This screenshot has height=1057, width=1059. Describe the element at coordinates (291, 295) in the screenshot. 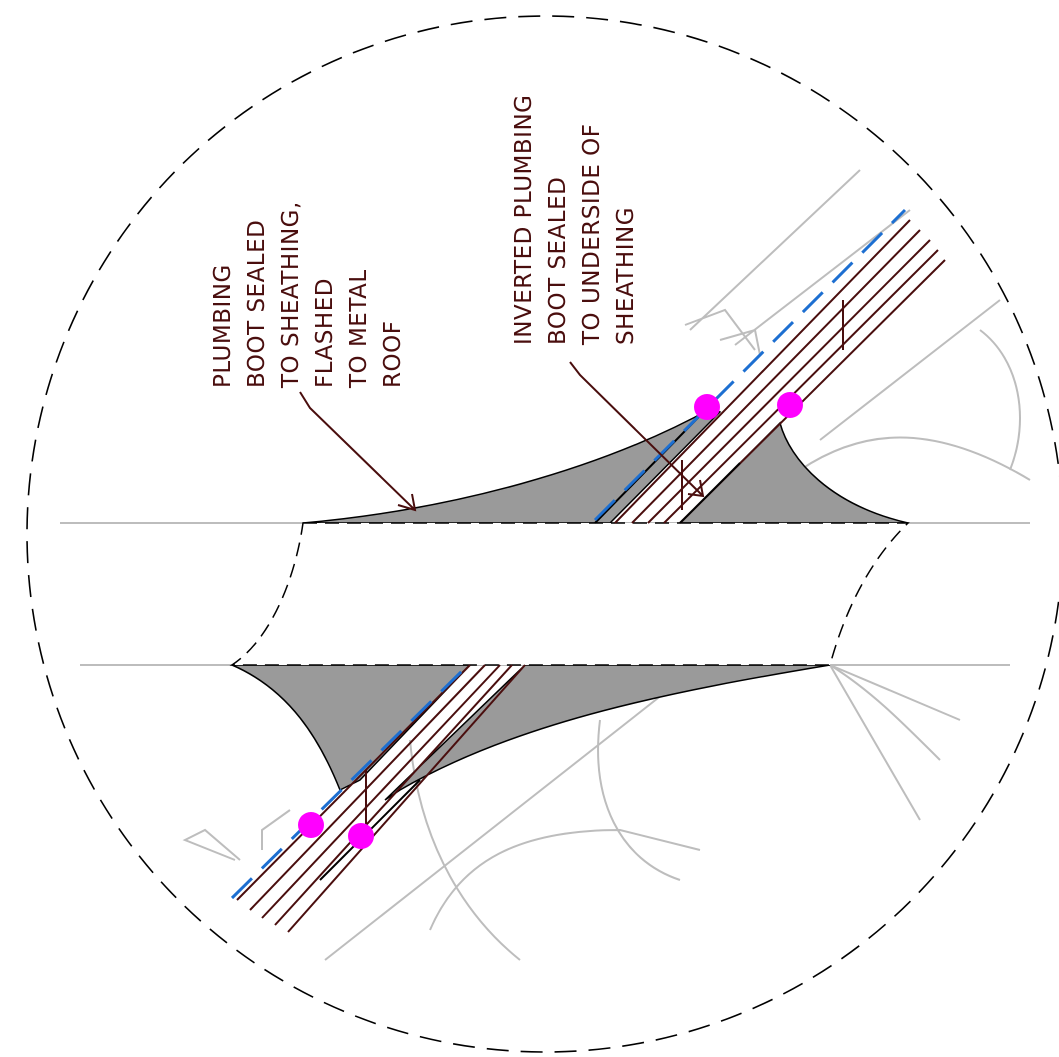

I see `left-note-line-3: TO SHEATHING,` at that location.